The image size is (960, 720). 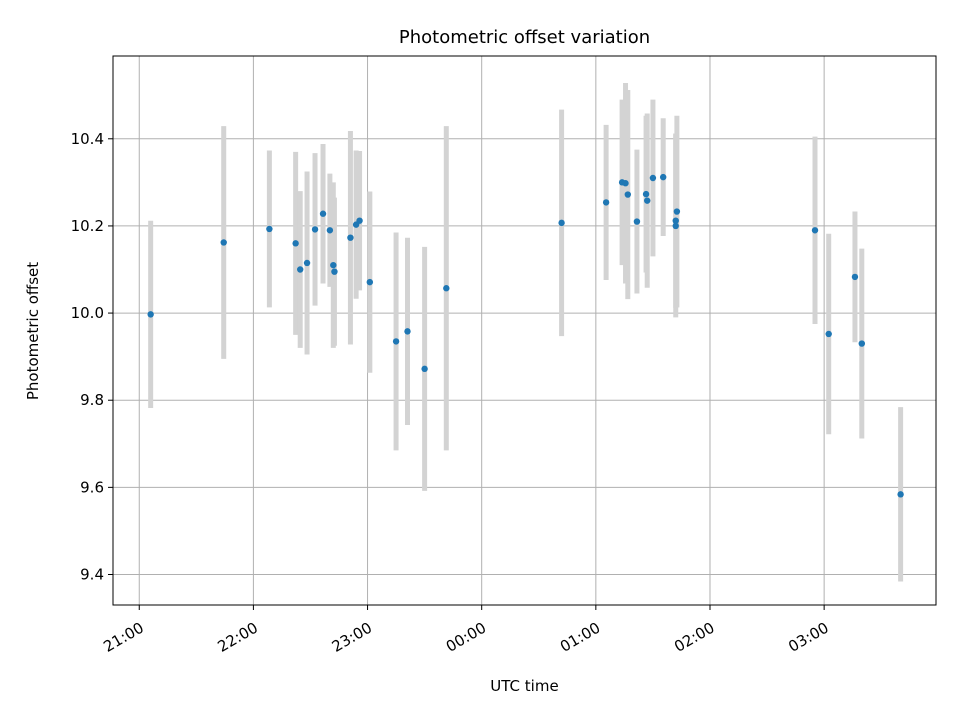 I want to click on y-tick-label: 9.8, so click(x=92, y=400).